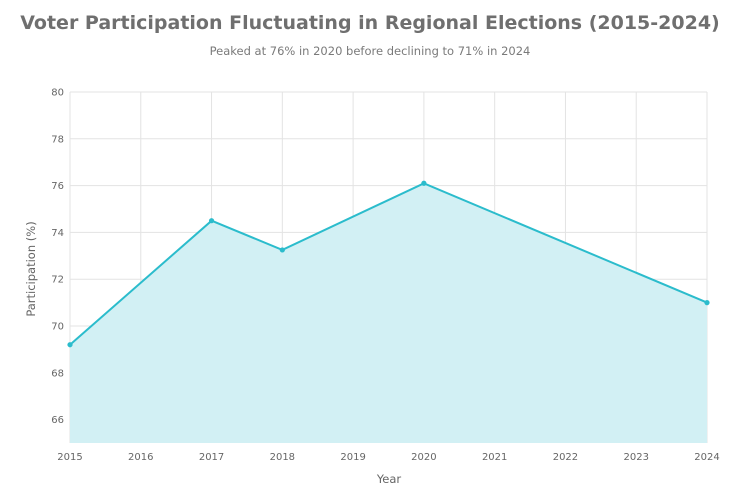 This screenshot has width=740, height=500. Describe the element at coordinates (57, 327) in the screenshot. I see `y-tick-label: 70` at that location.